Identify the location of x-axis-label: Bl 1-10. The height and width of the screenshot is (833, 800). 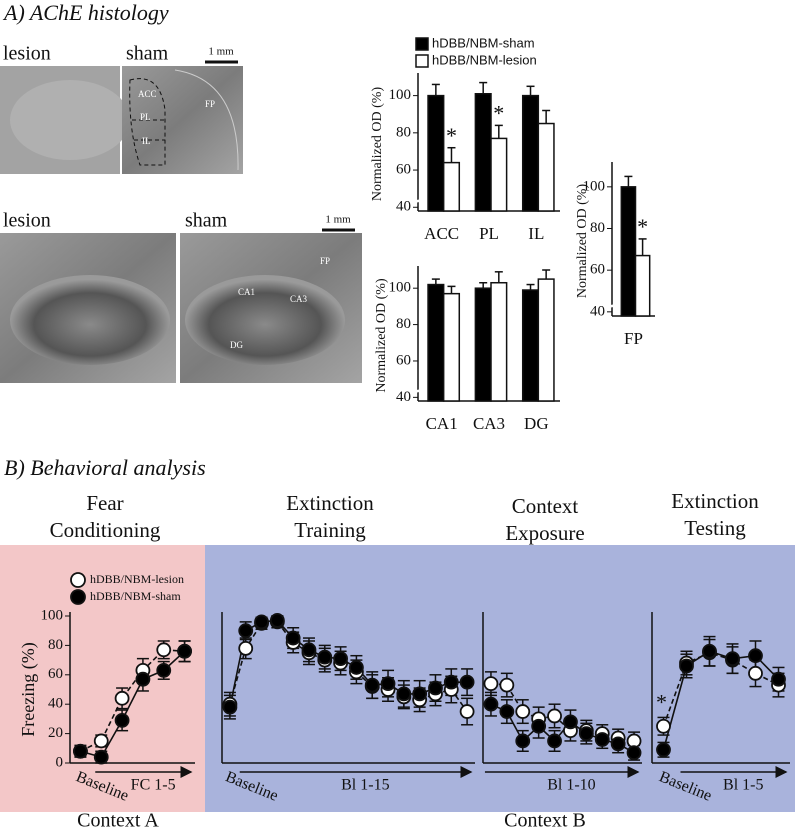
(571, 785).